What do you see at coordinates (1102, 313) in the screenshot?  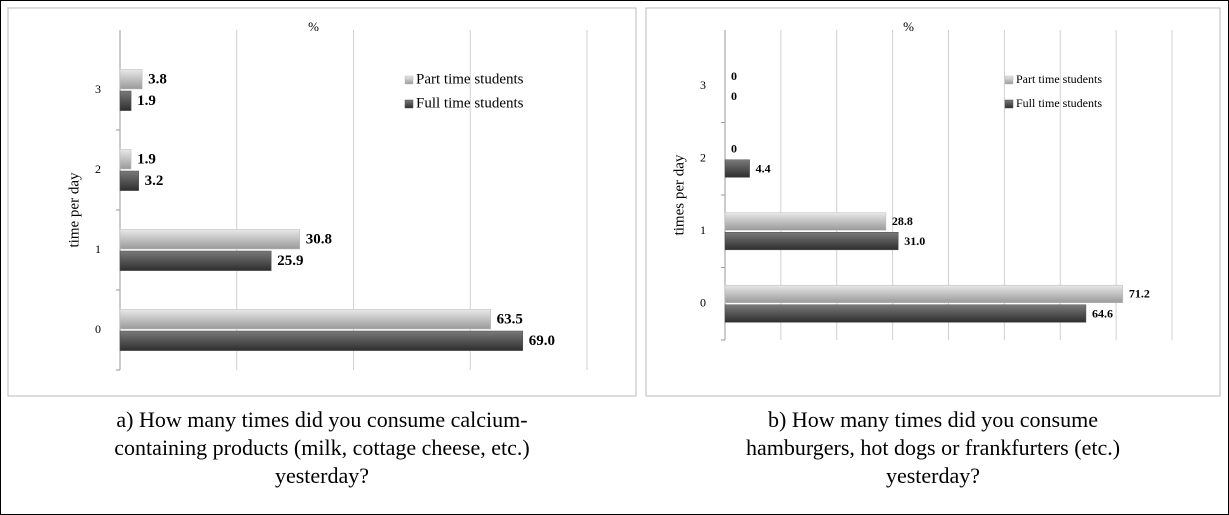 I see `value-label: 64.6` at bounding box center [1102, 313].